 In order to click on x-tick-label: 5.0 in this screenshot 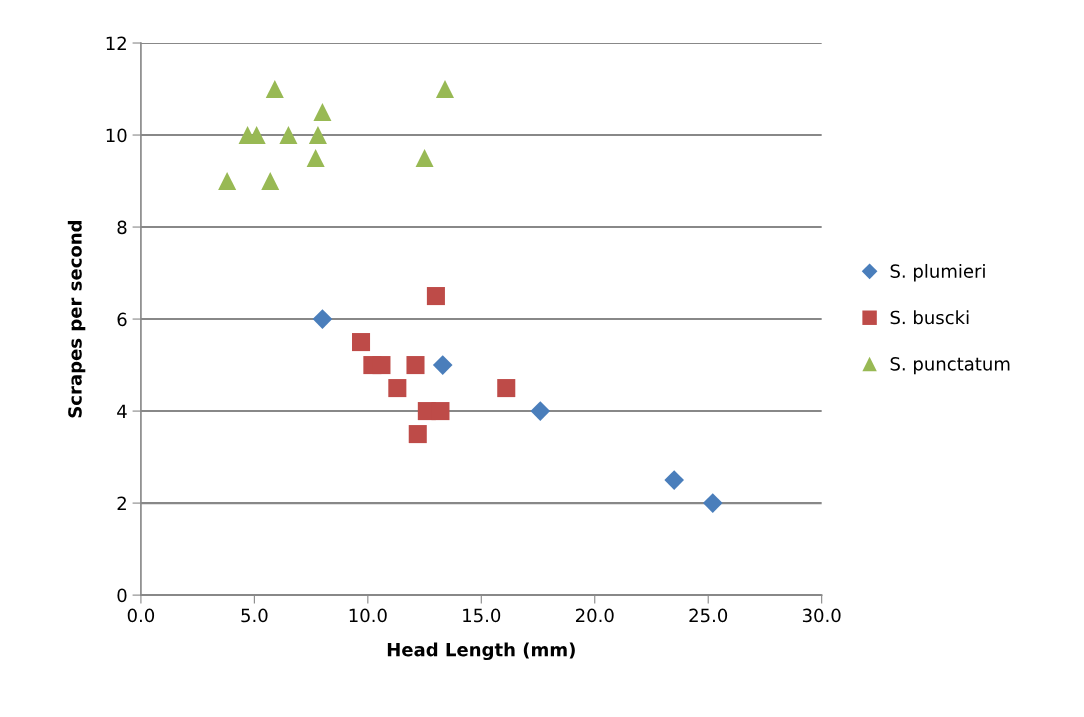, I will do `click(254, 615)`.